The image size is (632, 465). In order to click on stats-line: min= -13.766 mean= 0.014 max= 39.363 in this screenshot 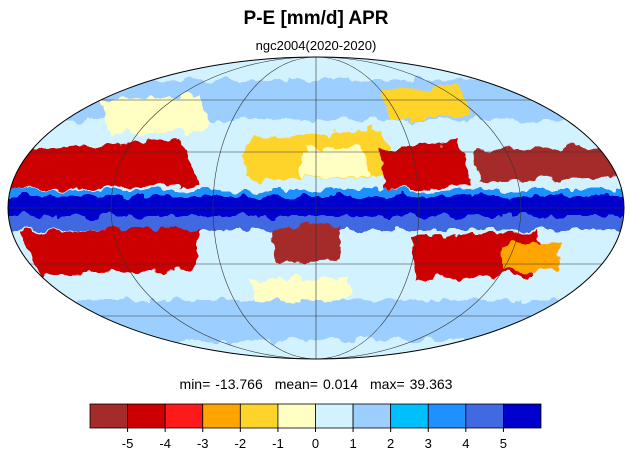, I will do `click(316, 384)`.